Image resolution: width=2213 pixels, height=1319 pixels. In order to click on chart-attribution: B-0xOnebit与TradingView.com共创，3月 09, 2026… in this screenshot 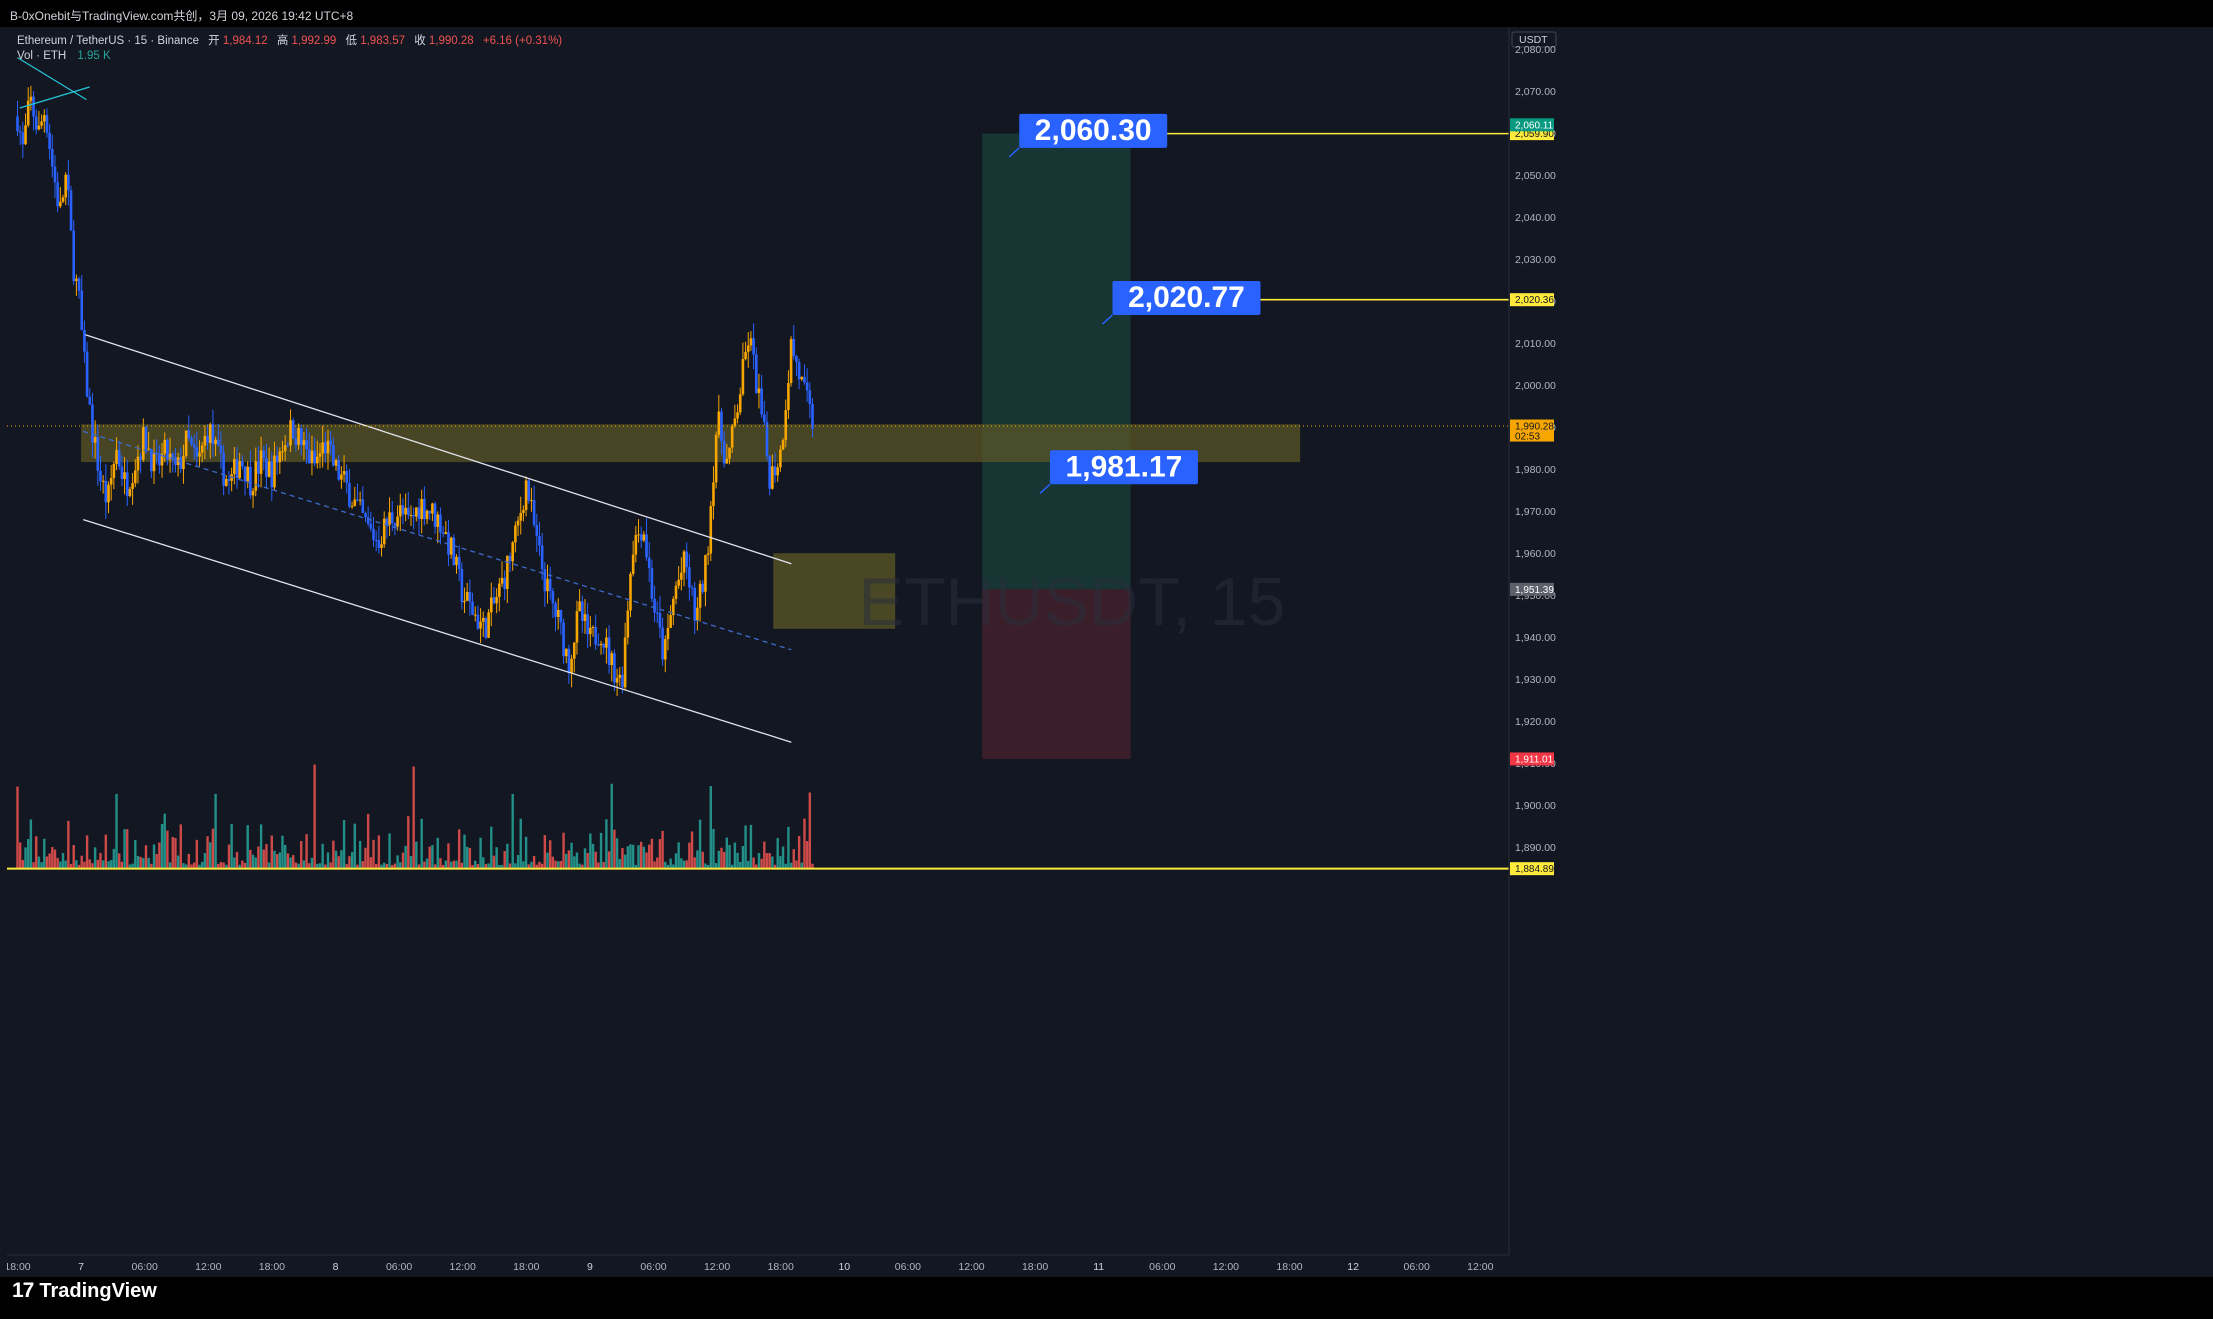, I will do `click(182, 16)`.